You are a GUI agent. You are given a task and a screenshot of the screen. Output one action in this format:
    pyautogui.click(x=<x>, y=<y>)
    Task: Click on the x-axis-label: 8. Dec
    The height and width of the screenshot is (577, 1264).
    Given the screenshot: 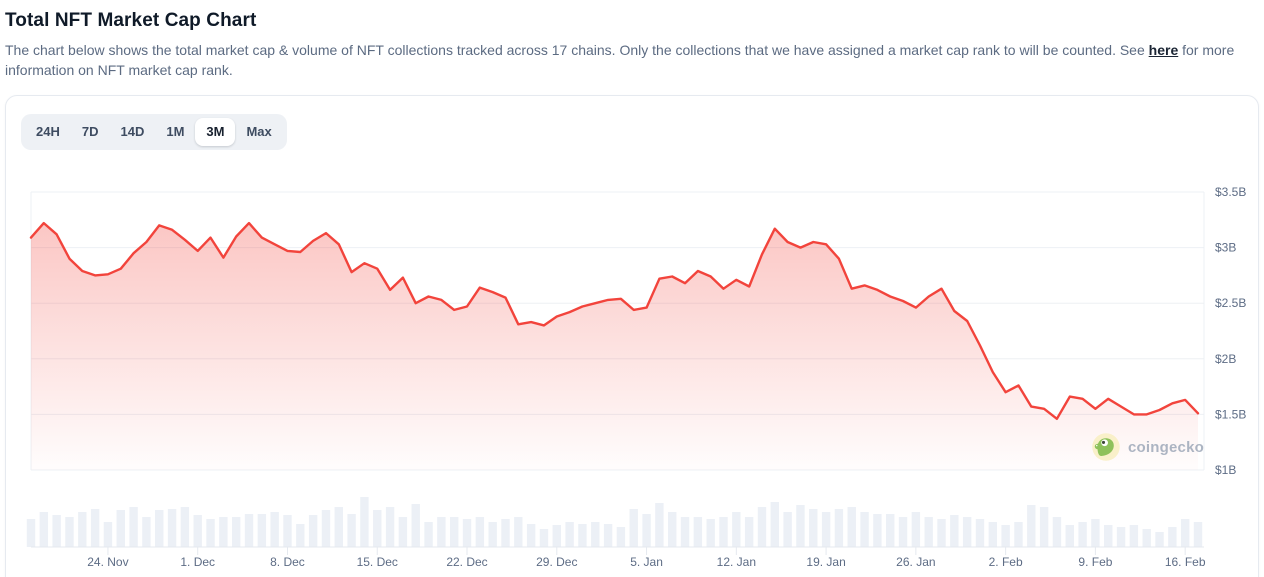 What is the action you would take?
    pyautogui.click(x=287, y=562)
    